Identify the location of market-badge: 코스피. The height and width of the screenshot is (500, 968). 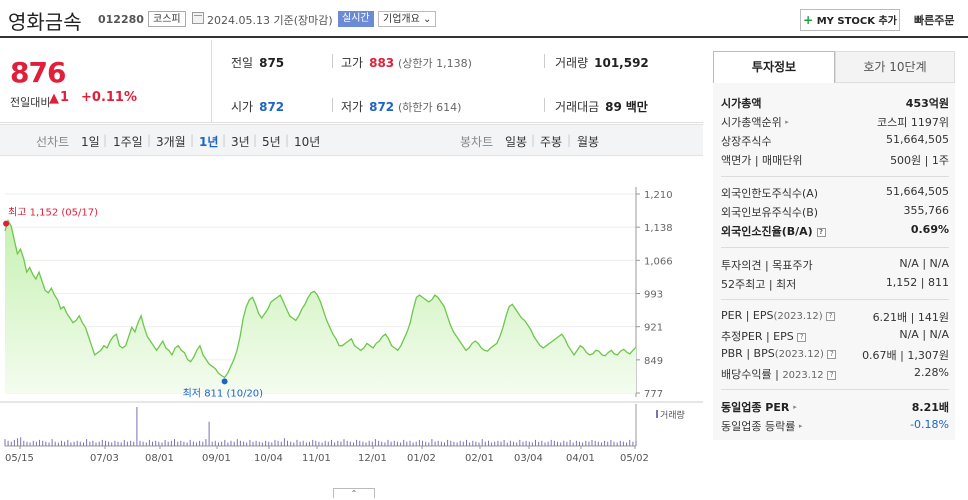
(167, 19).